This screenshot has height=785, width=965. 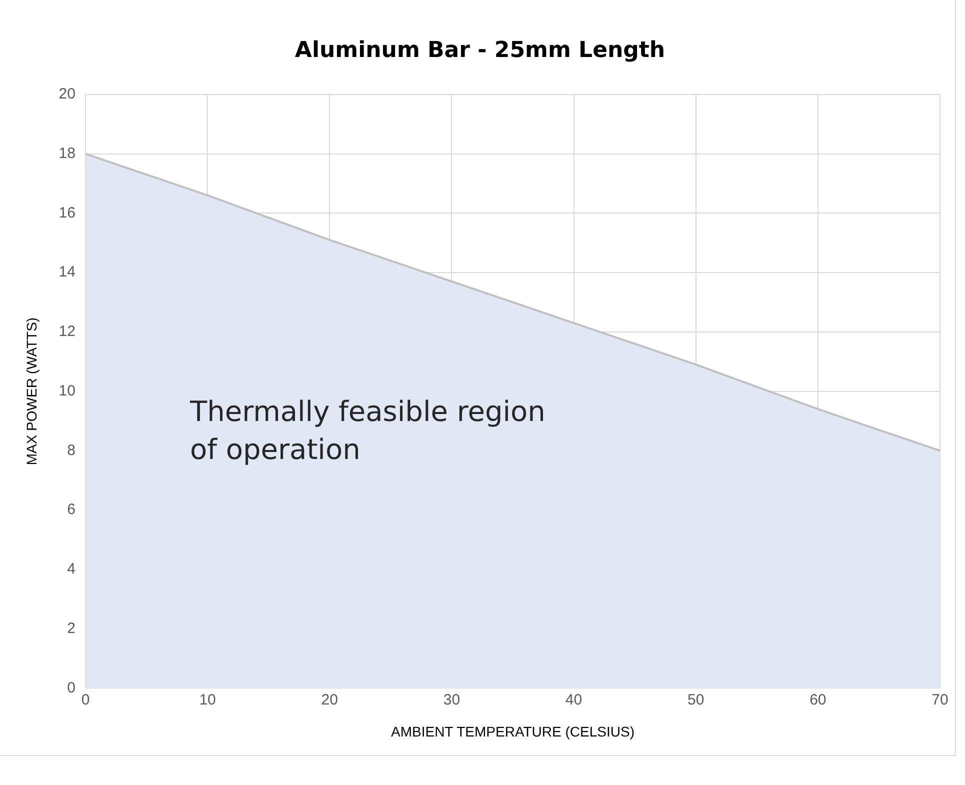 I want to click on x-tick-label: 50, so click(x=696, y=699).